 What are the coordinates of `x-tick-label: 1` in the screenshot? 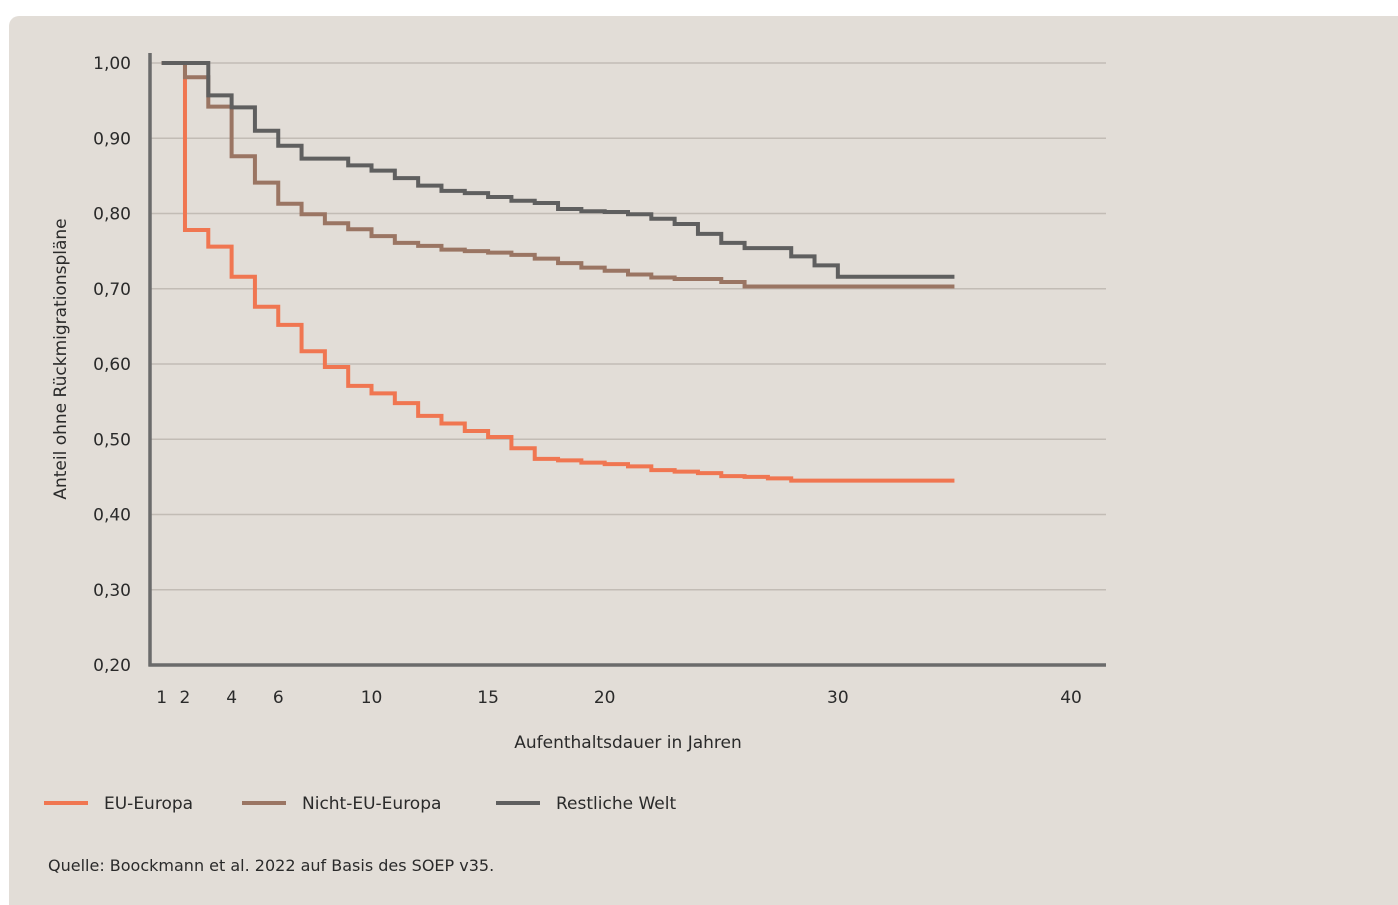 It's located at (161, 698).